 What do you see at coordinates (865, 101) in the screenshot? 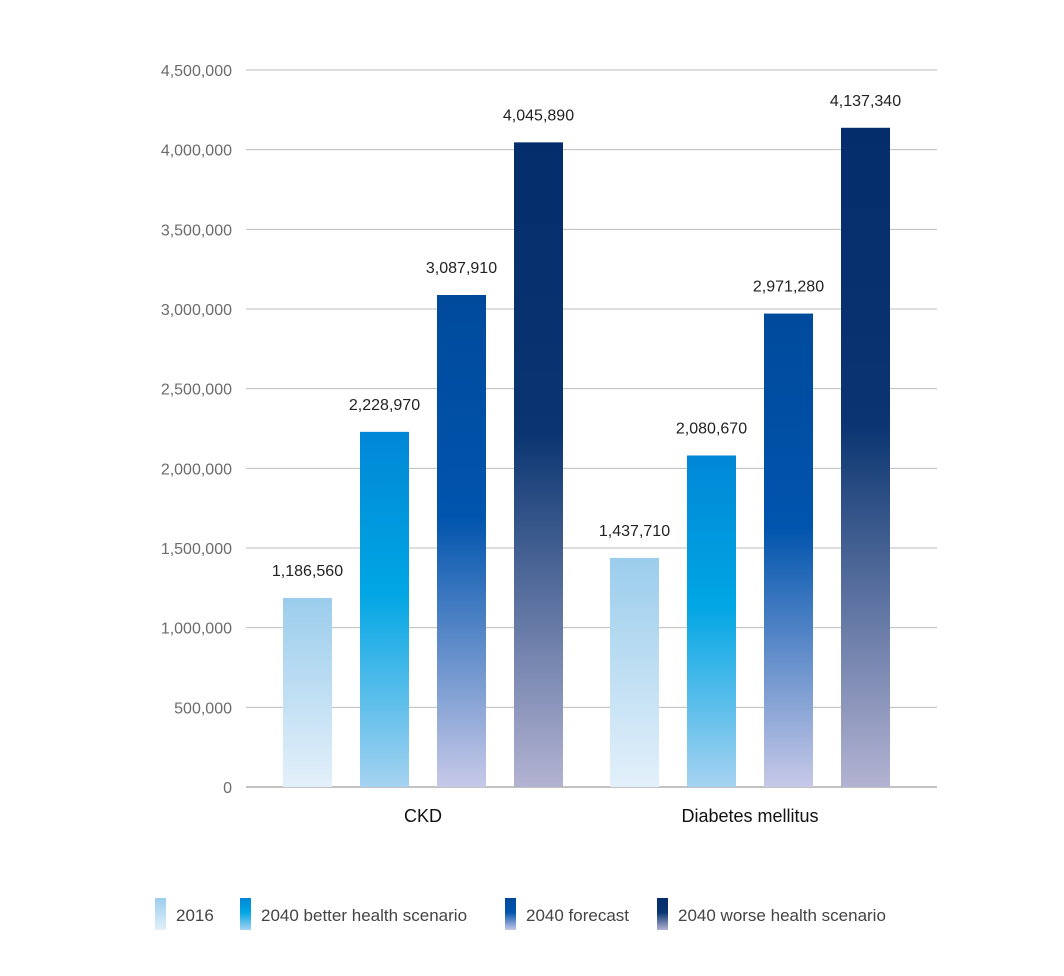
I see `data-label: 4,137,340` at bounding box center [865, 101].